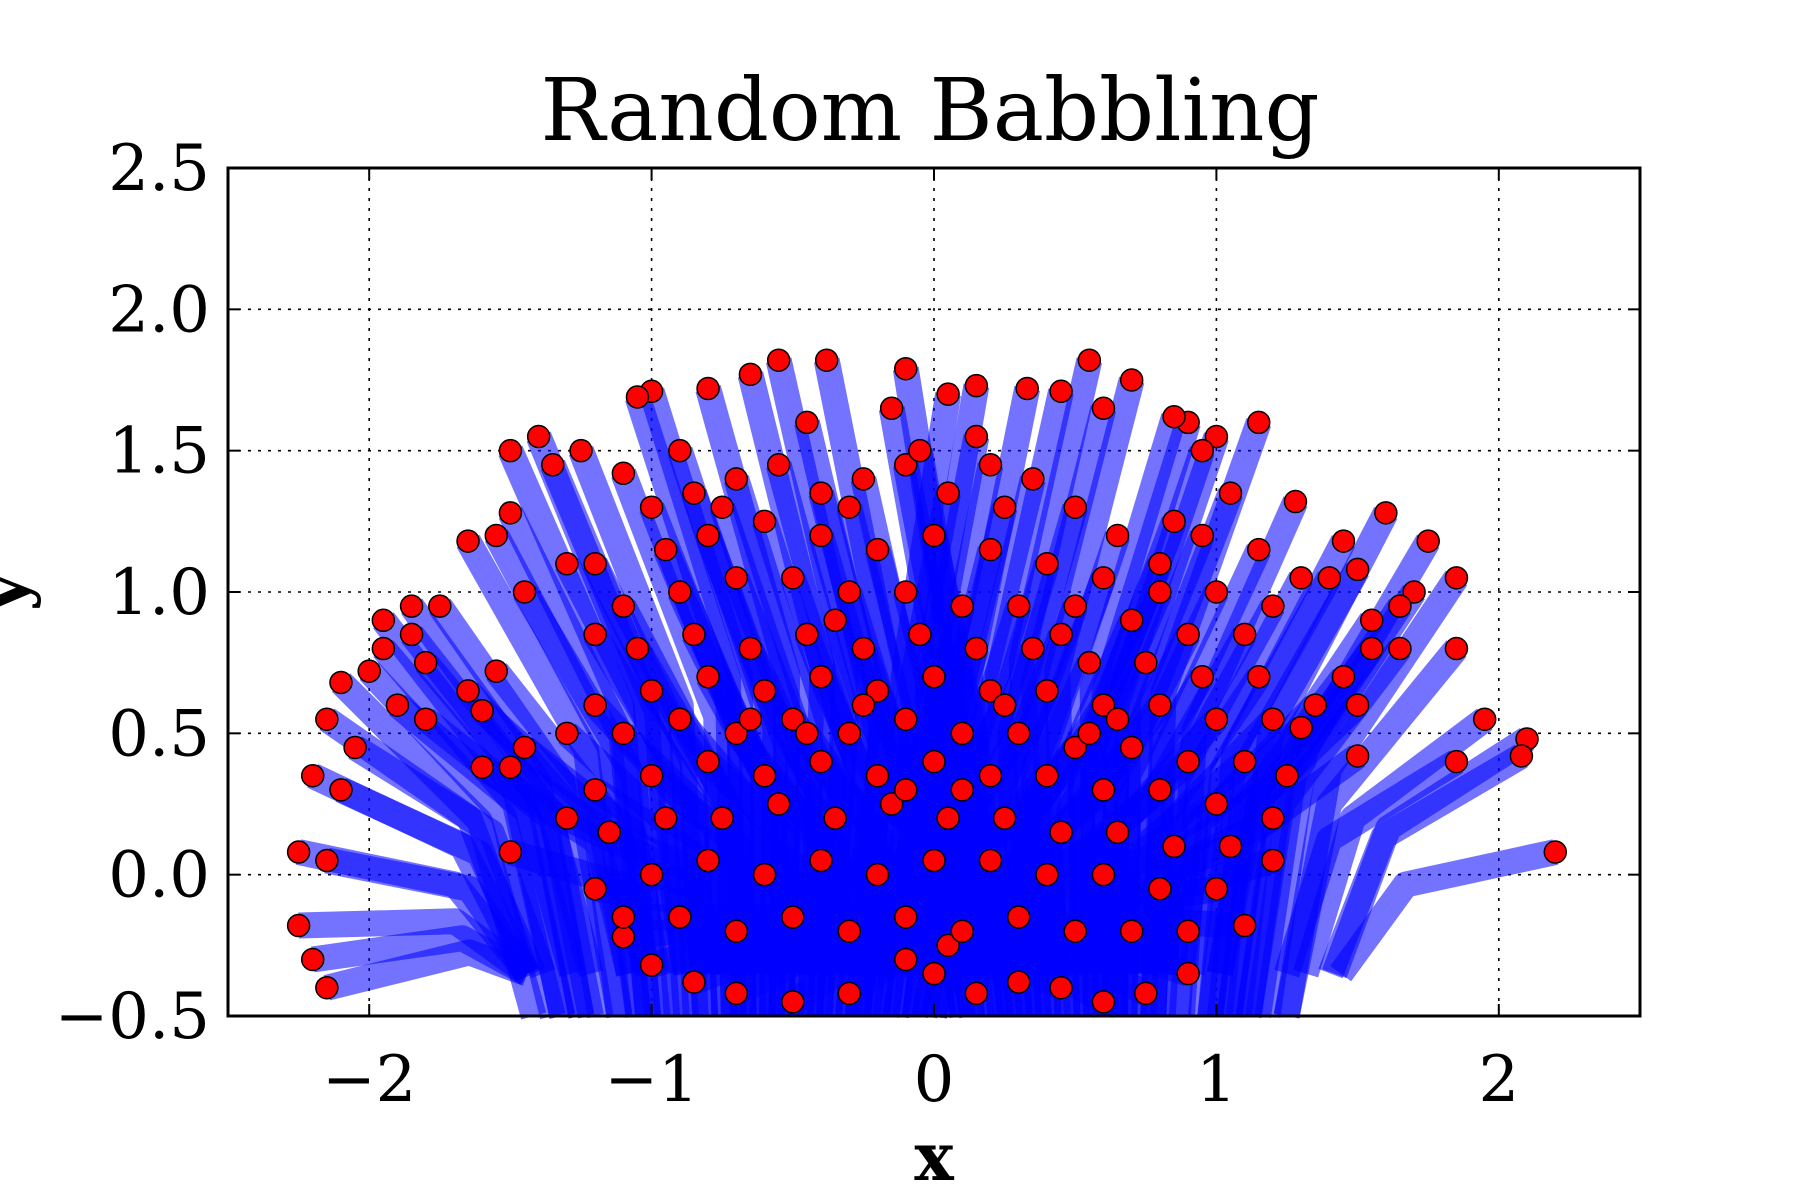  What do you see at coordinates (929, 111) in the screenshot?
I see `chart-title: Random Babbling` at bounding box center [929, 111].